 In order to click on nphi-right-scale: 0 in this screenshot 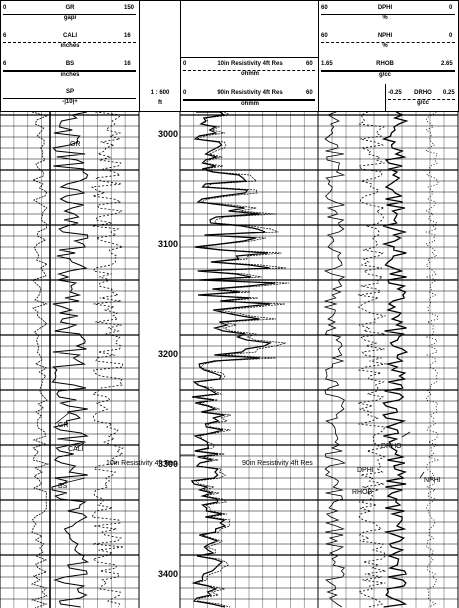, I will do `click(451, 36)`.